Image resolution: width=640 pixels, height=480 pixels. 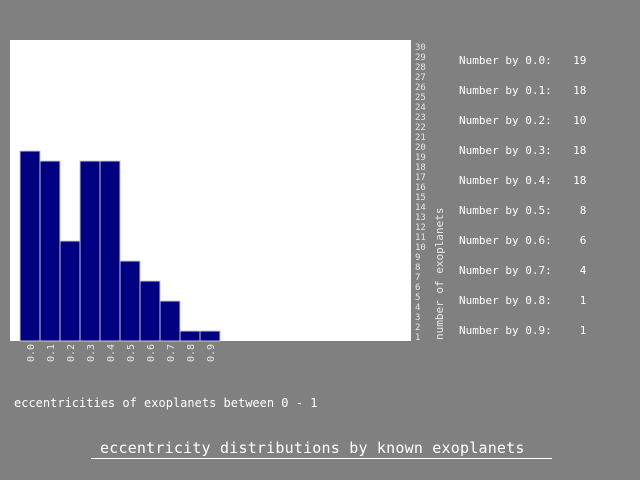 What do you see at coordinates (211, 353) in the screenshot?
I see `x-tick-label: 0.9` at bounding box center [211, 353].